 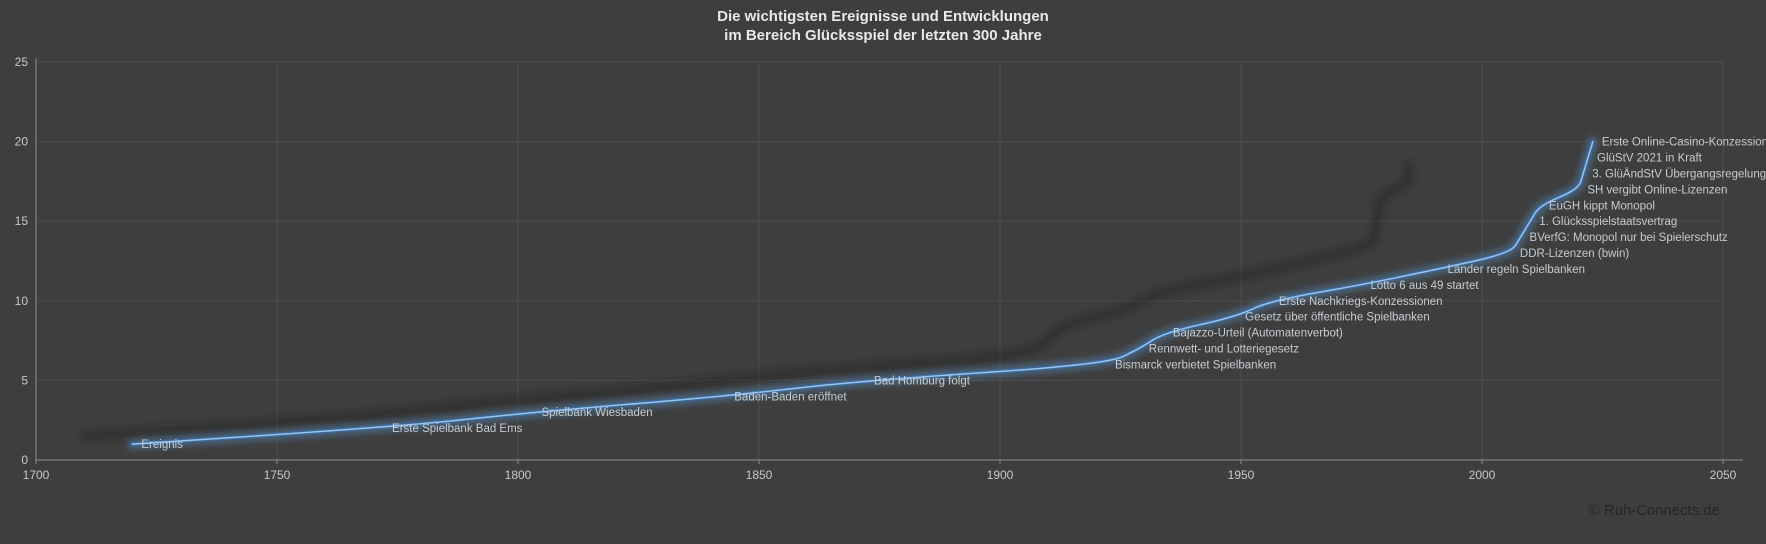 I want to click on event-label: Rennwett- und Lotteriegesetz, so click(x=1224, y=350).